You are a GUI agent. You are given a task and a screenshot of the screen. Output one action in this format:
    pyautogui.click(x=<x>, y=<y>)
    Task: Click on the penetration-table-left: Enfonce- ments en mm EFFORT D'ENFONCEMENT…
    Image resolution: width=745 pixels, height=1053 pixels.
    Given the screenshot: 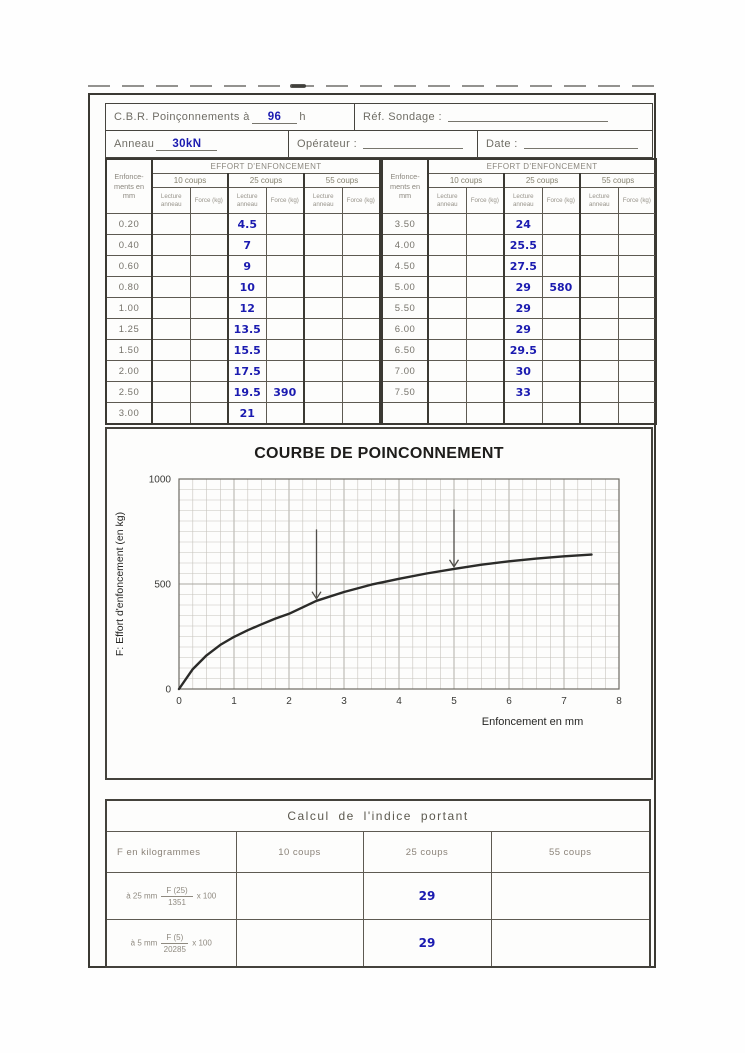 What is the action you would take?
    pyautogui.click(x=243, y=291)
    